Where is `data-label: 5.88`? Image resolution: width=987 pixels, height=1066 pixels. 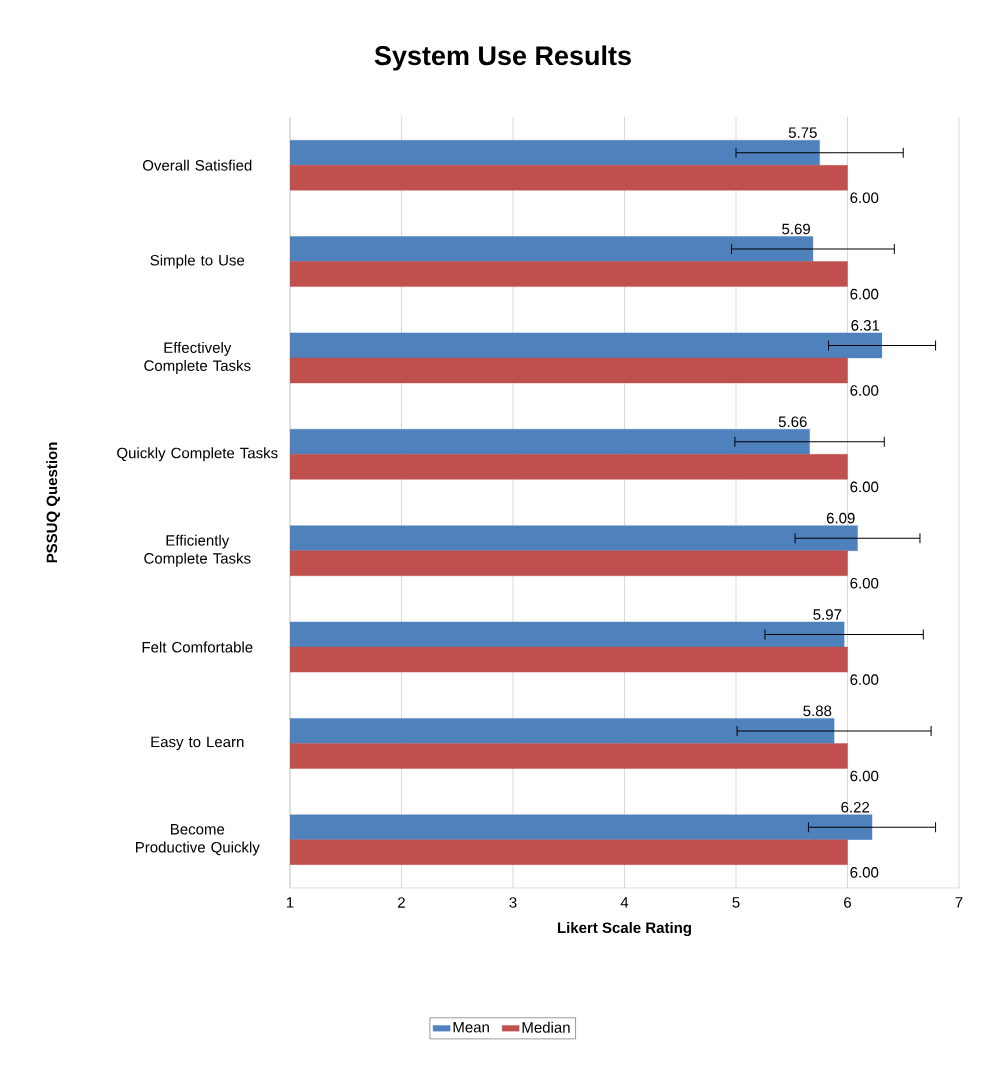 data-label: 5.88 is located at coordinates (817, 711).